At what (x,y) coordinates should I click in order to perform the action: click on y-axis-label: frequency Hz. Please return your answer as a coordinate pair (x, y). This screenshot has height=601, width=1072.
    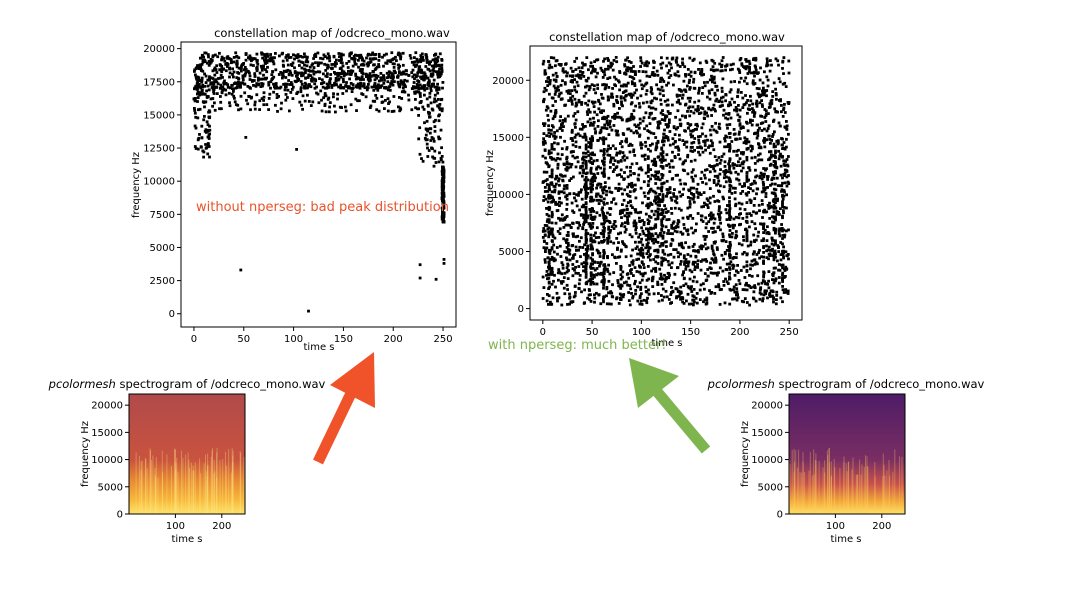
    Looking at the image, I should click on (136, 185).